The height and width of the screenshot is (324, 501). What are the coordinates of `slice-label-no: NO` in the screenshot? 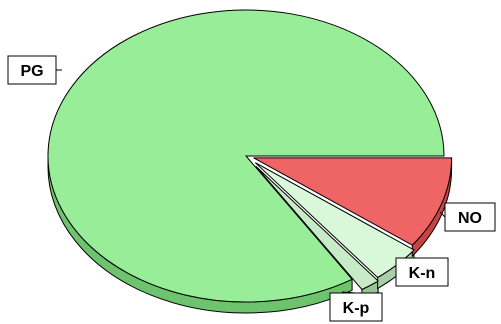 It's located at (467, 217).